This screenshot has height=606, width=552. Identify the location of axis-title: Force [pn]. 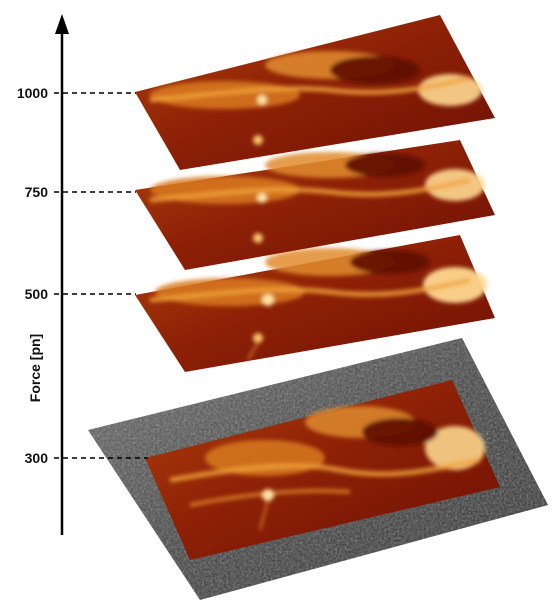
(35, 368).